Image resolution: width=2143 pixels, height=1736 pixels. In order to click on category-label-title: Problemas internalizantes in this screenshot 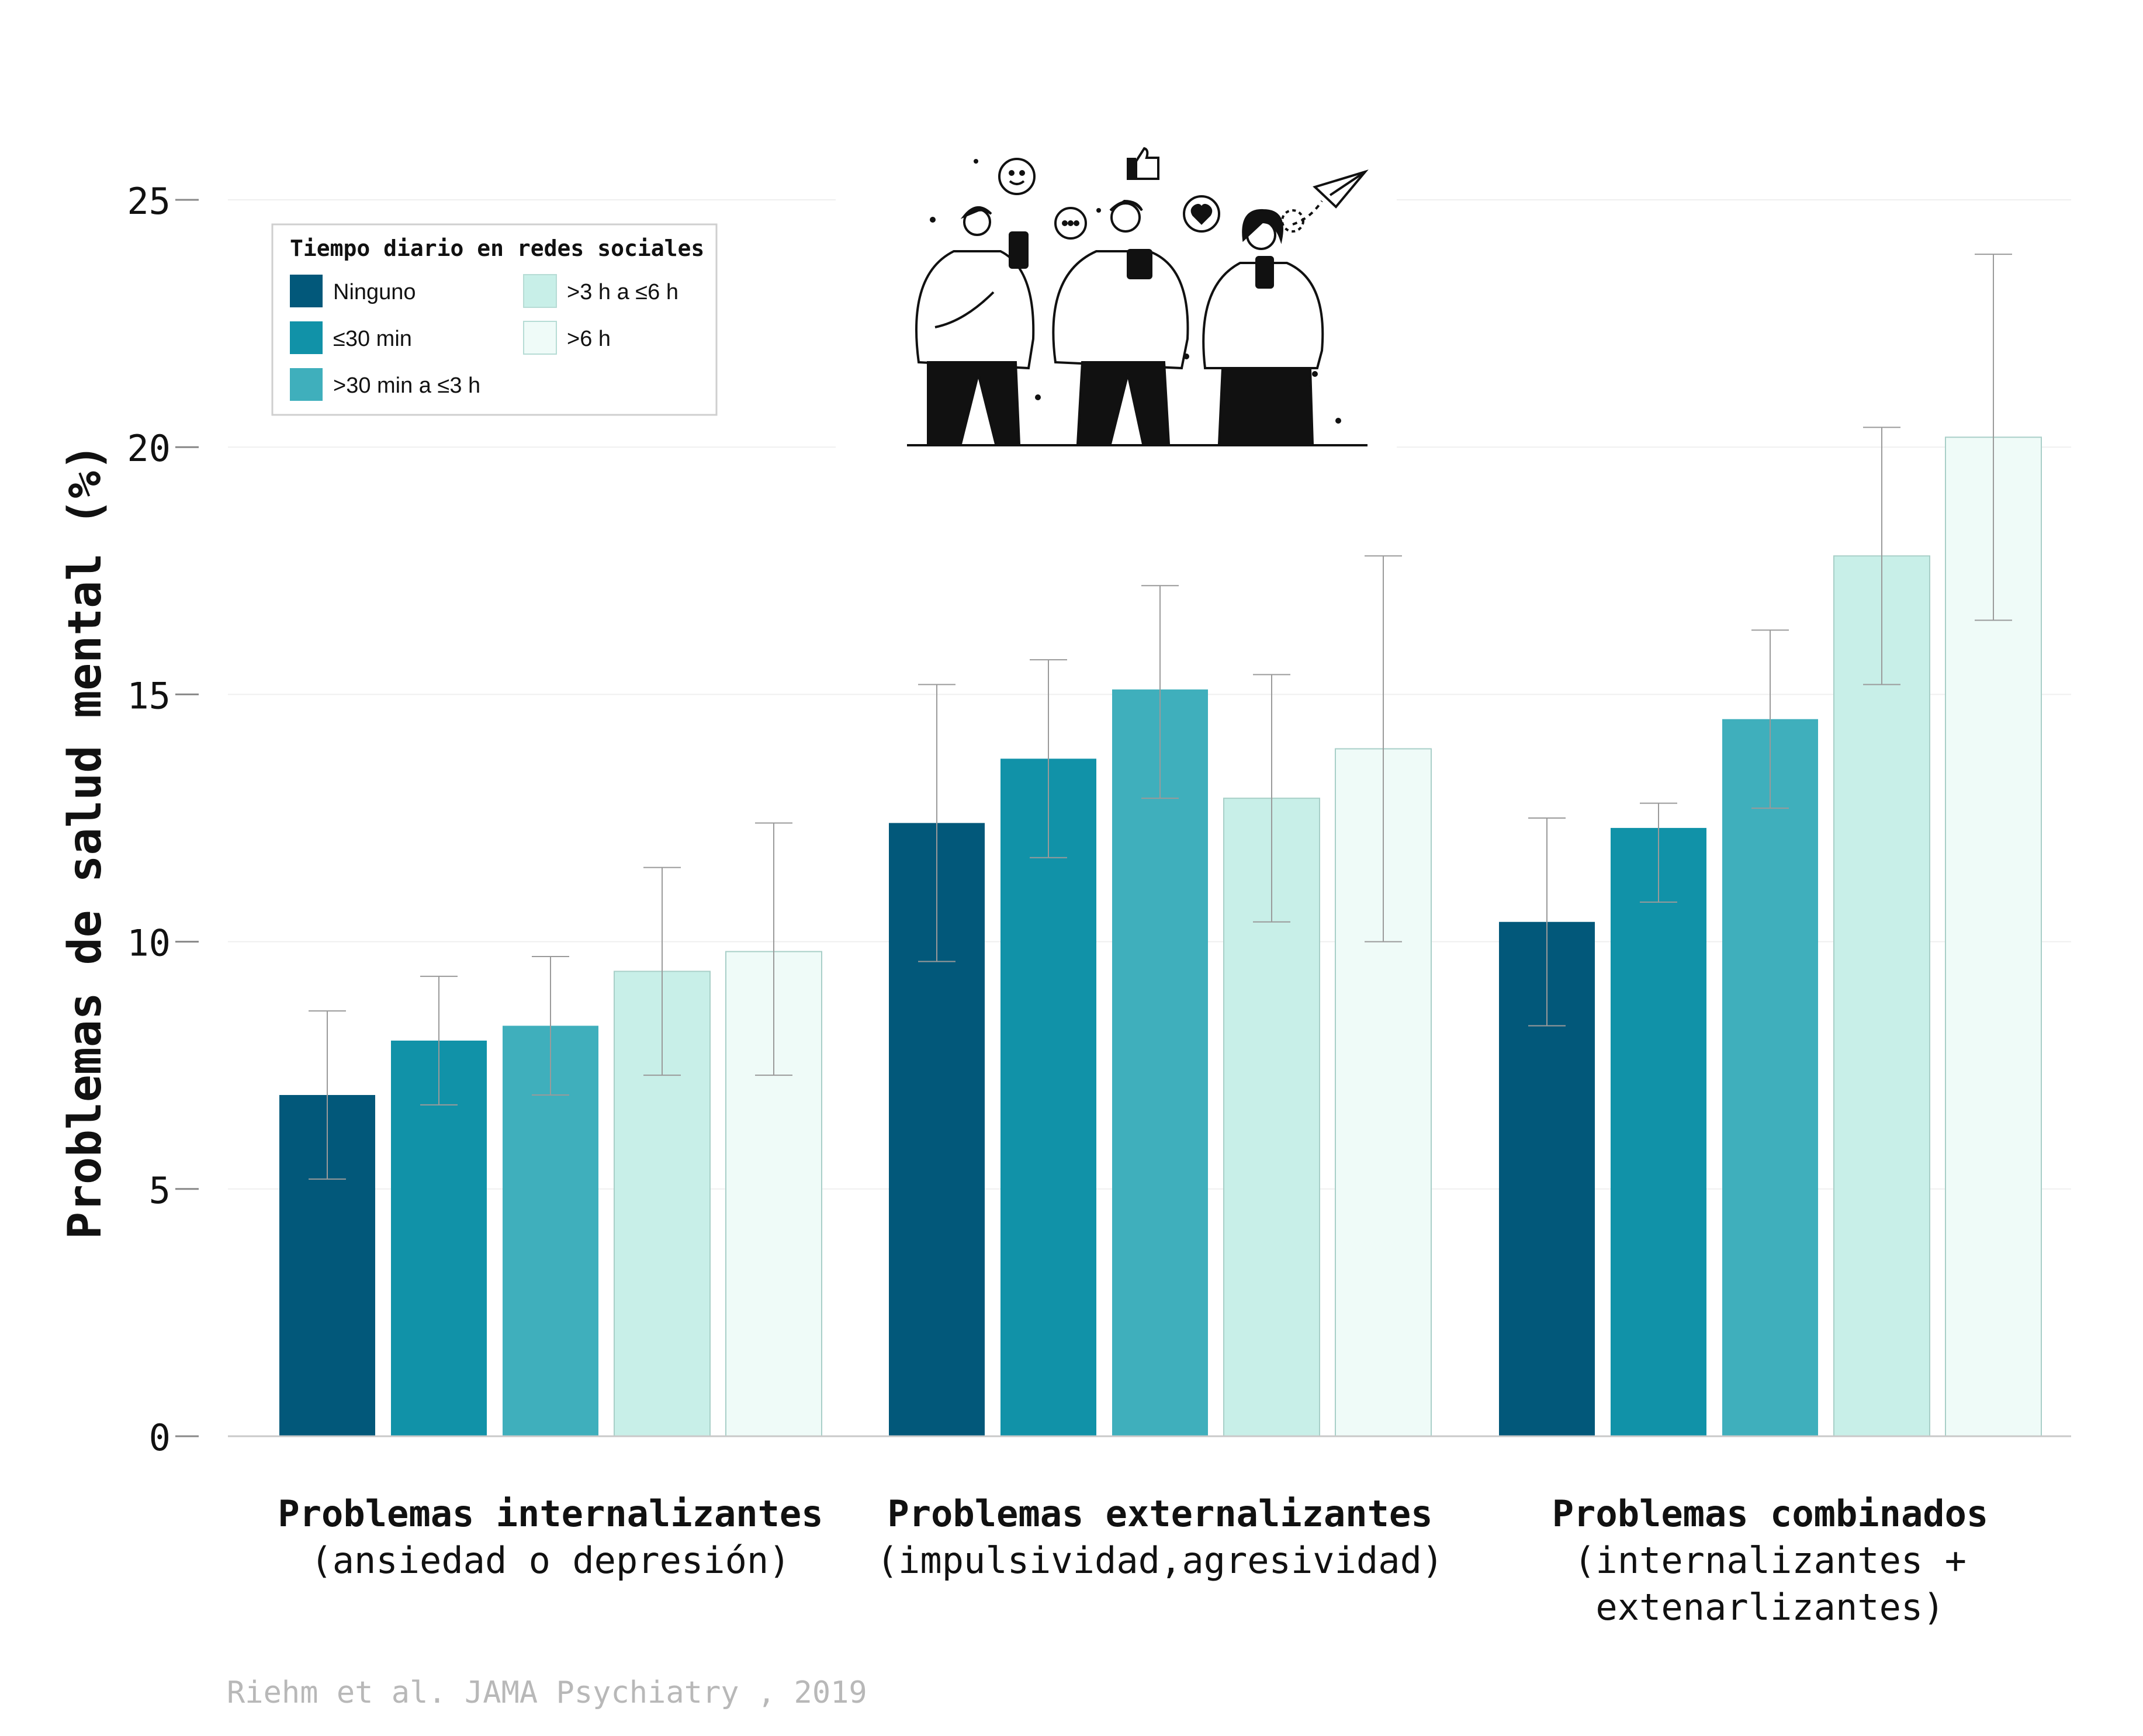, I will do `click(550, 1514)`.